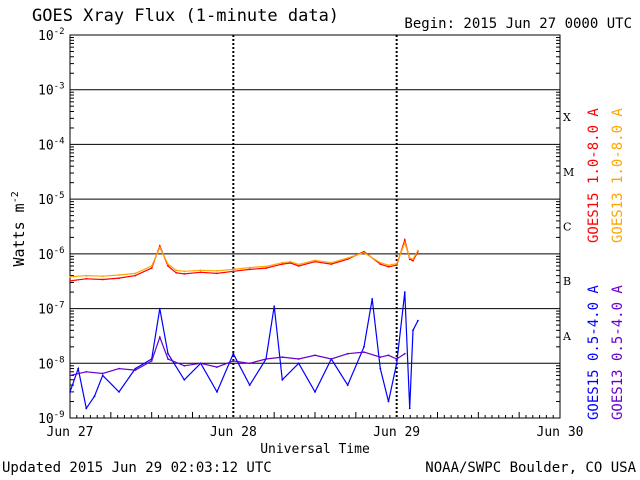 The image size is (640, 480). What do you see at coordinates (315, 449) in the screenshot?
I see `x-axis-label: Universal Time` at bounding box center [315, 449].